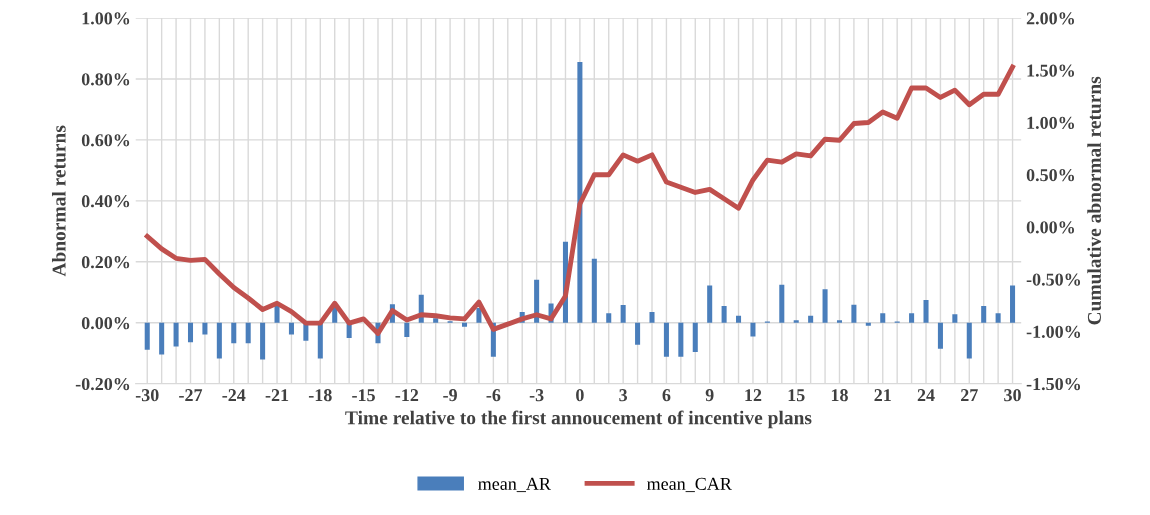 This screenshot has width=1150, height=515. What do you see at coordinates (106, 18) in the screenshot?
I see `y-tick-label: 1.00%` at bounding box center [106, 18].